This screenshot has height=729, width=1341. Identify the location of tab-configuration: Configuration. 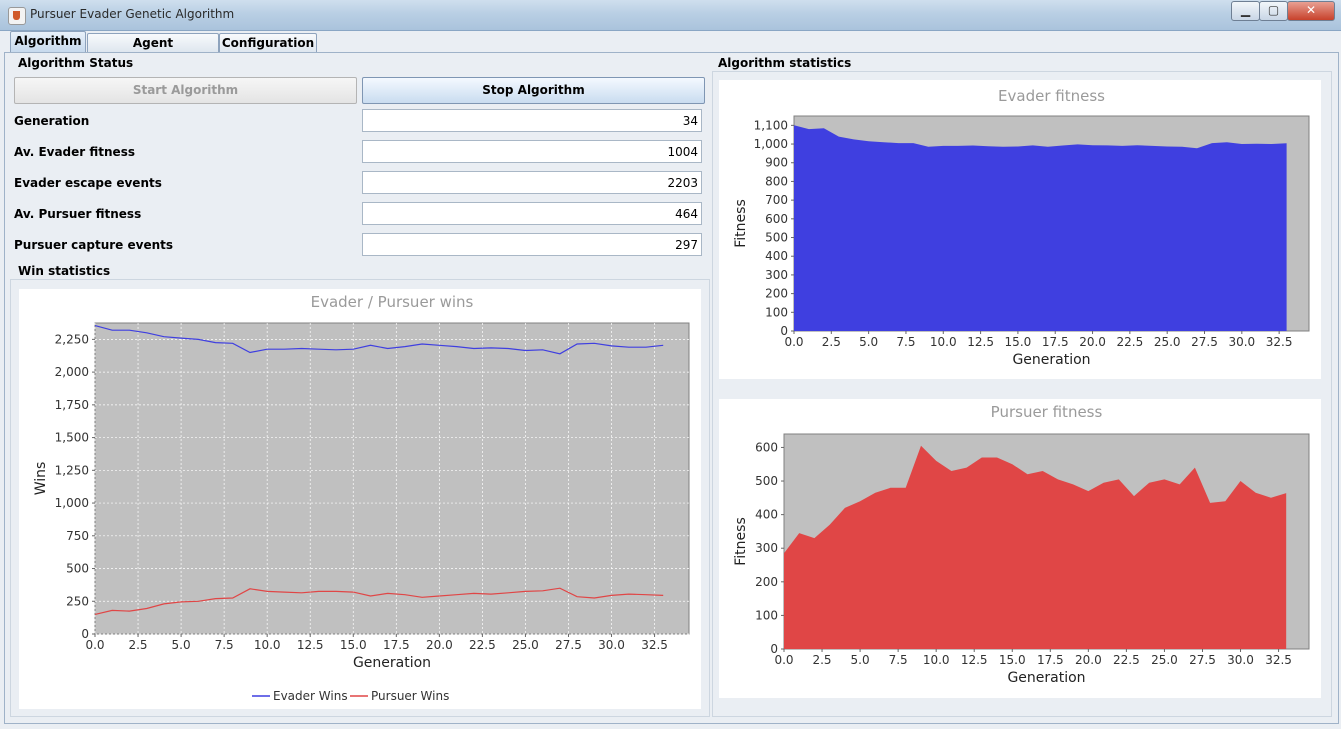
(268, 43).